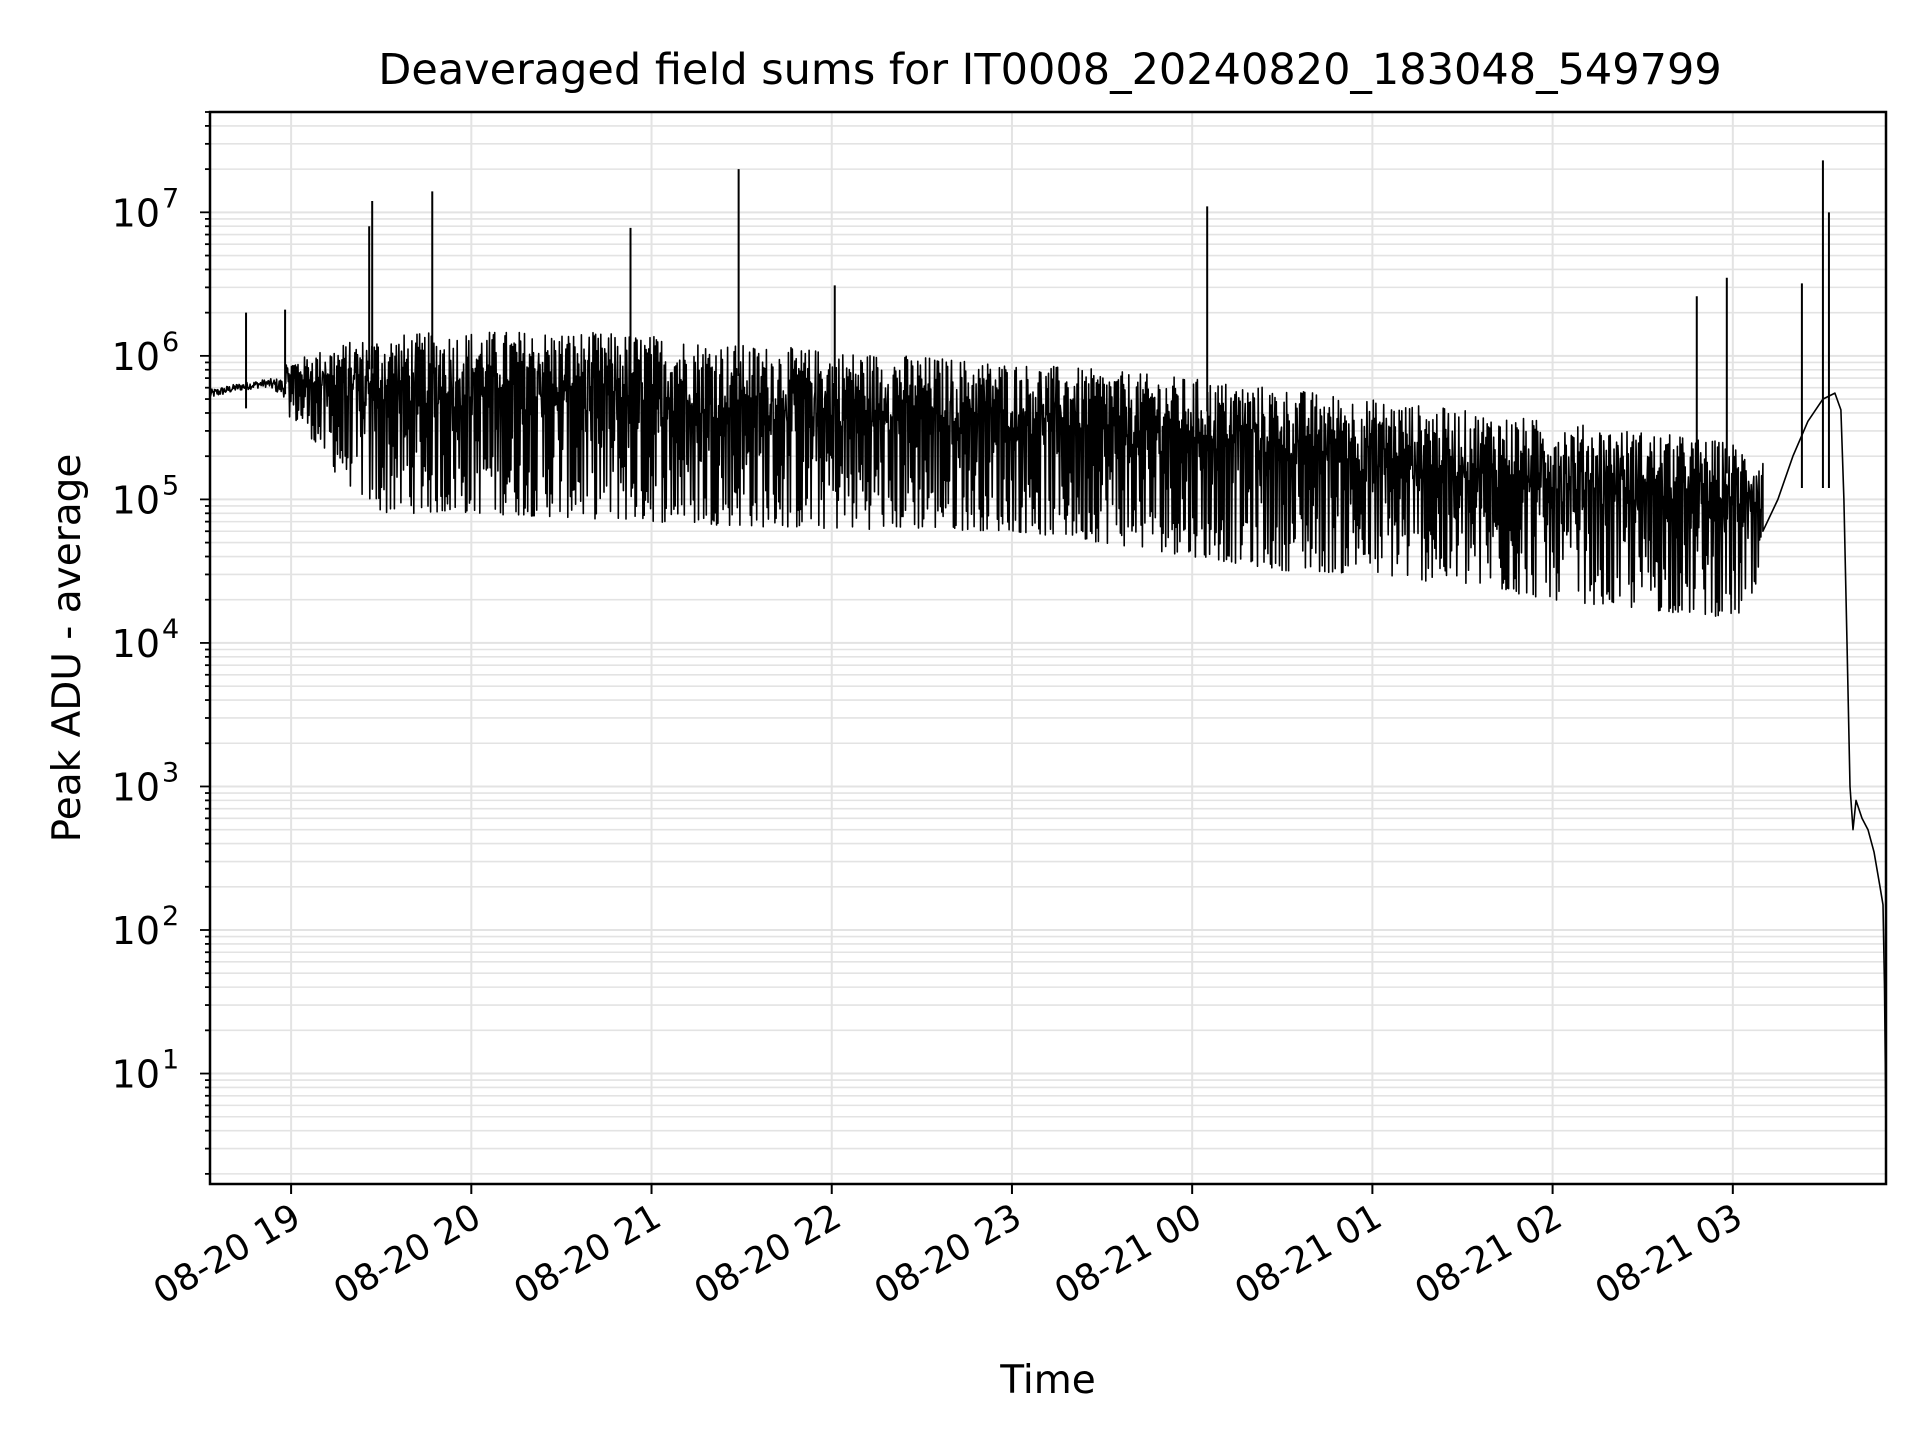 Image resolution: width=1920 pixels, height=1440 pixels. I want to click on y-tick-label: 10 5, so click(146, 496).